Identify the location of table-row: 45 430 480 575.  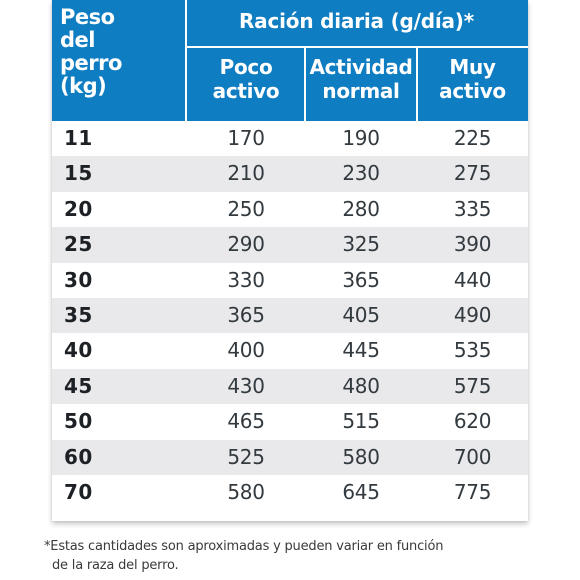
(290, 386).